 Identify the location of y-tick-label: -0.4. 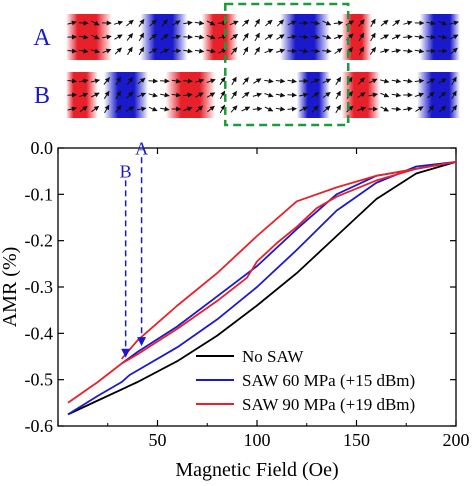
(39, 333).